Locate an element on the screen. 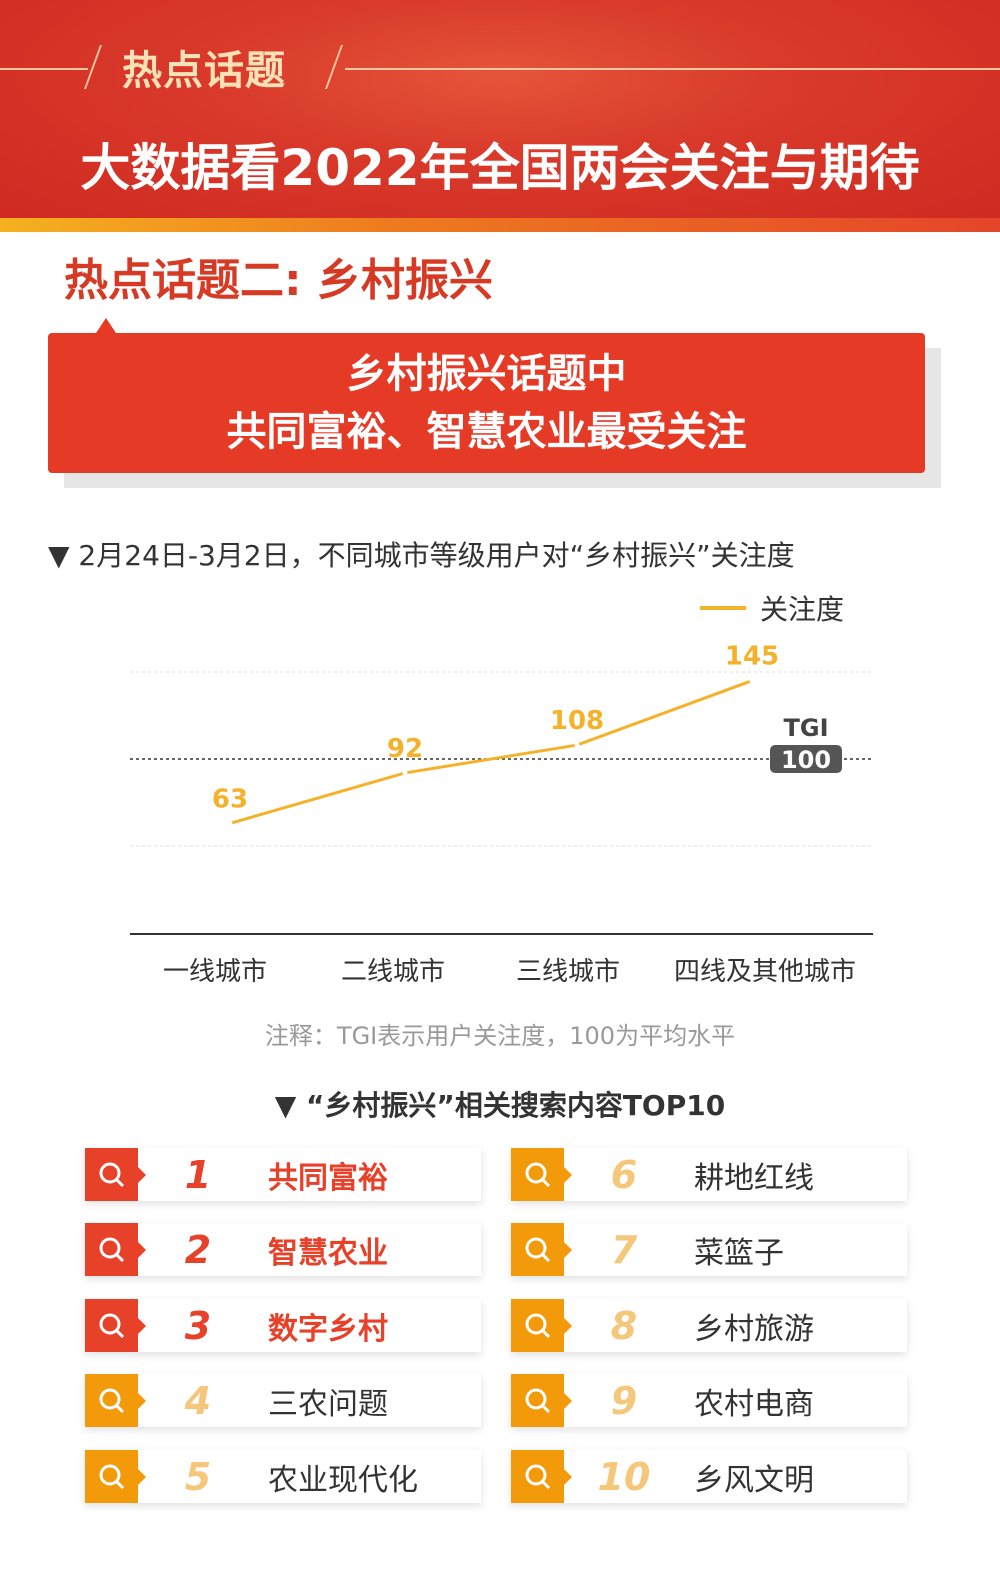  reference-badge is located at coordinates (806, 759).